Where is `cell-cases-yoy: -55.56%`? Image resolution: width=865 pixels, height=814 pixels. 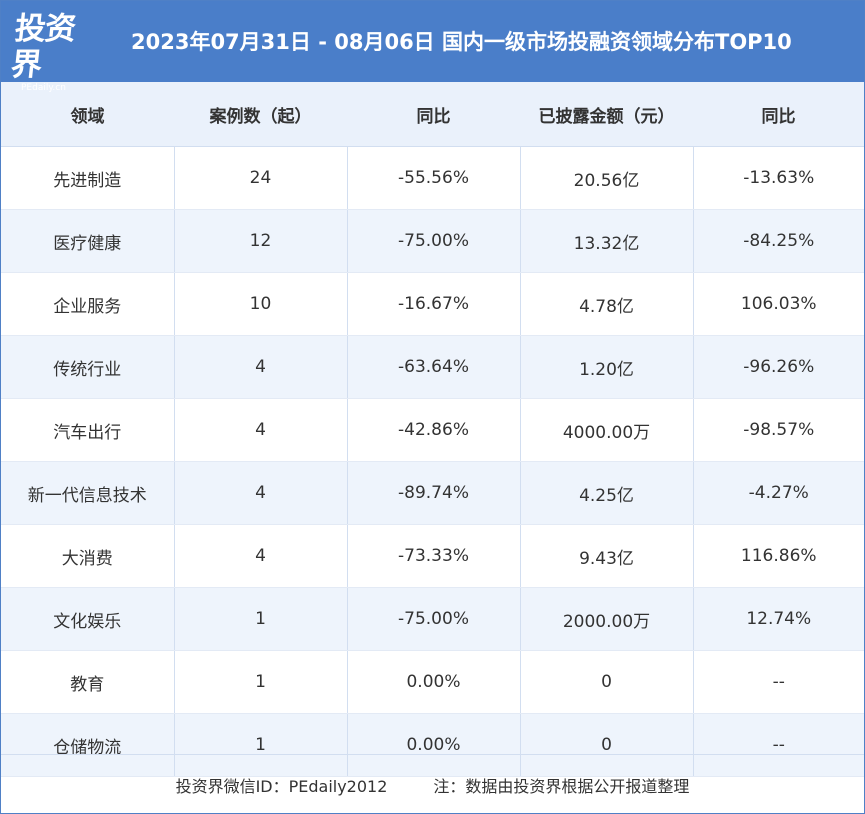 cell-cases-yoy: -55.56% is located at coordinates (434, 178).